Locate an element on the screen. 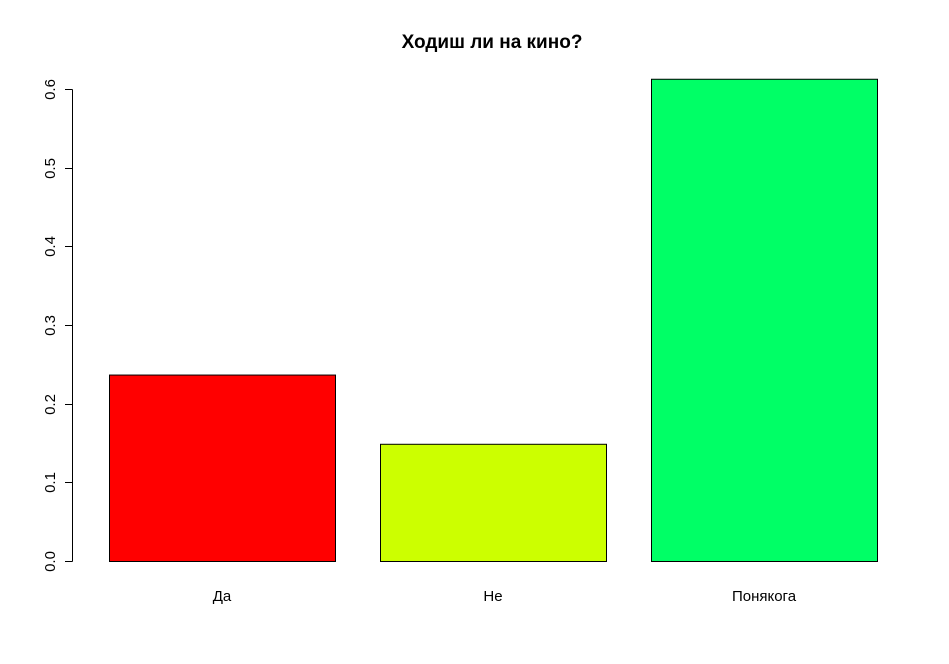  x-axis-labels: Да Не Понякога is located at coordinates (505, 596).